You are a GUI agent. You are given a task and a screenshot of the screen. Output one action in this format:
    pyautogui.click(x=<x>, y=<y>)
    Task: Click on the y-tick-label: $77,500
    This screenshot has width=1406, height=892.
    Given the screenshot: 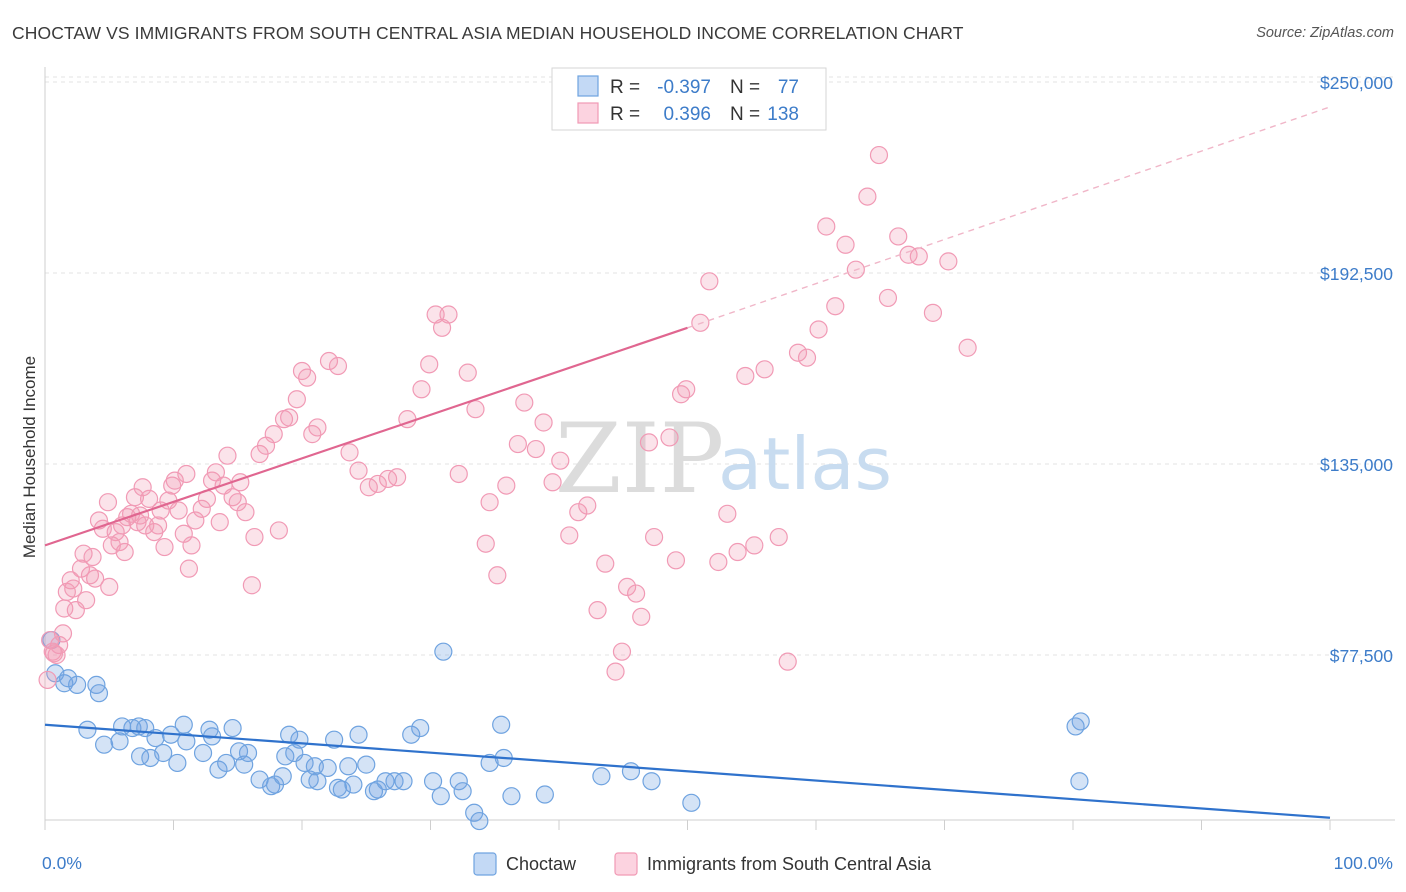 What is the action you would take?
    pyautogui.click(x=1362, y=656)
    